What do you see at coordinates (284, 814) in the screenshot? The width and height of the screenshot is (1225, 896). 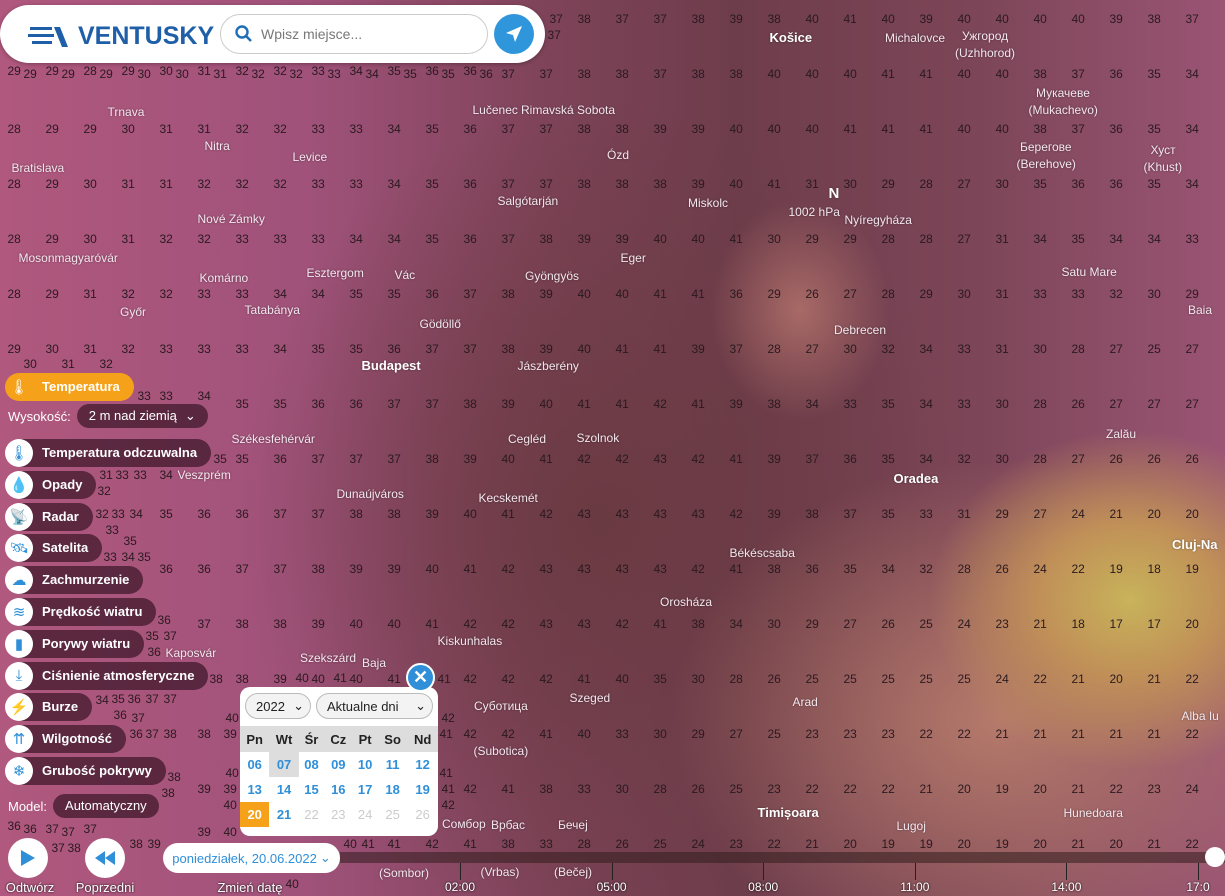 I see `calendar-day: 21` at bounding box center [284, 814].